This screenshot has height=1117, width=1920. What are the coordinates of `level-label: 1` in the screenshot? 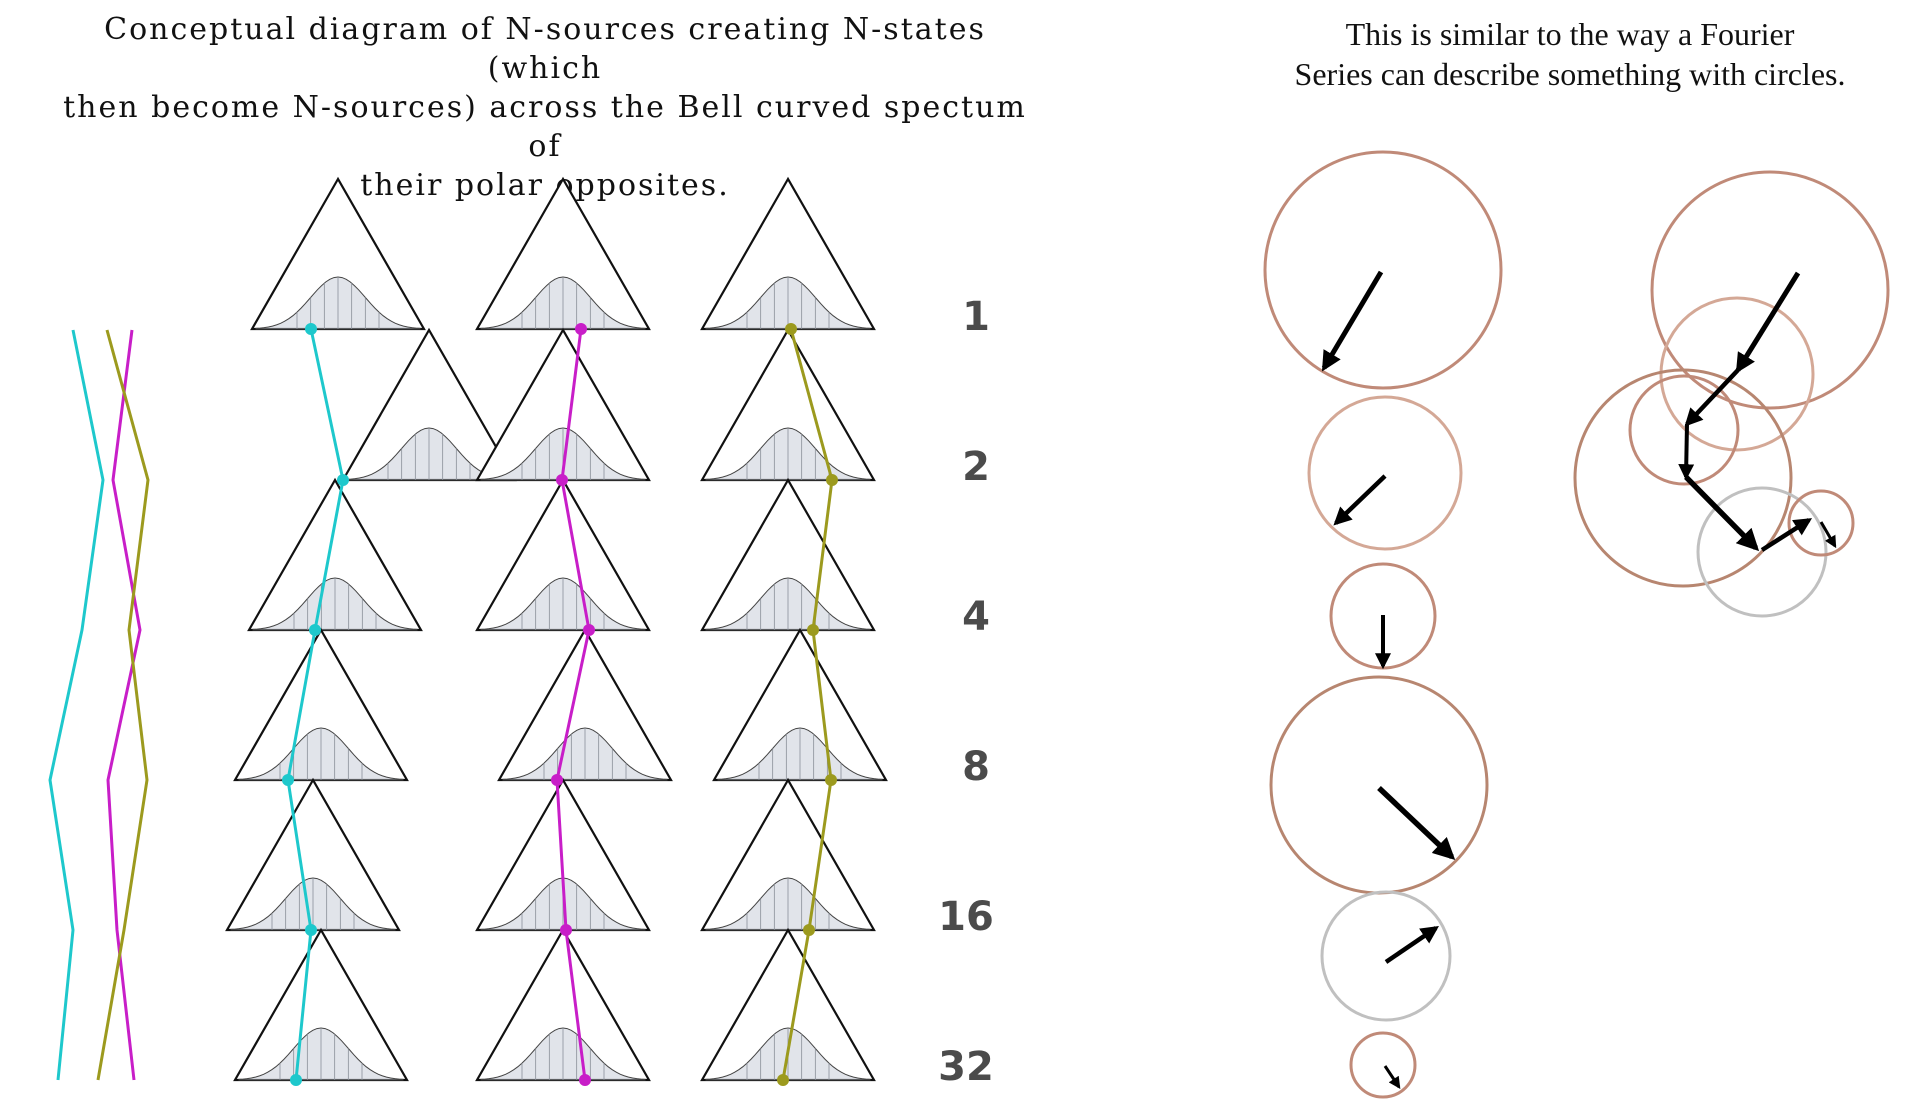 It's located at (976, 317).